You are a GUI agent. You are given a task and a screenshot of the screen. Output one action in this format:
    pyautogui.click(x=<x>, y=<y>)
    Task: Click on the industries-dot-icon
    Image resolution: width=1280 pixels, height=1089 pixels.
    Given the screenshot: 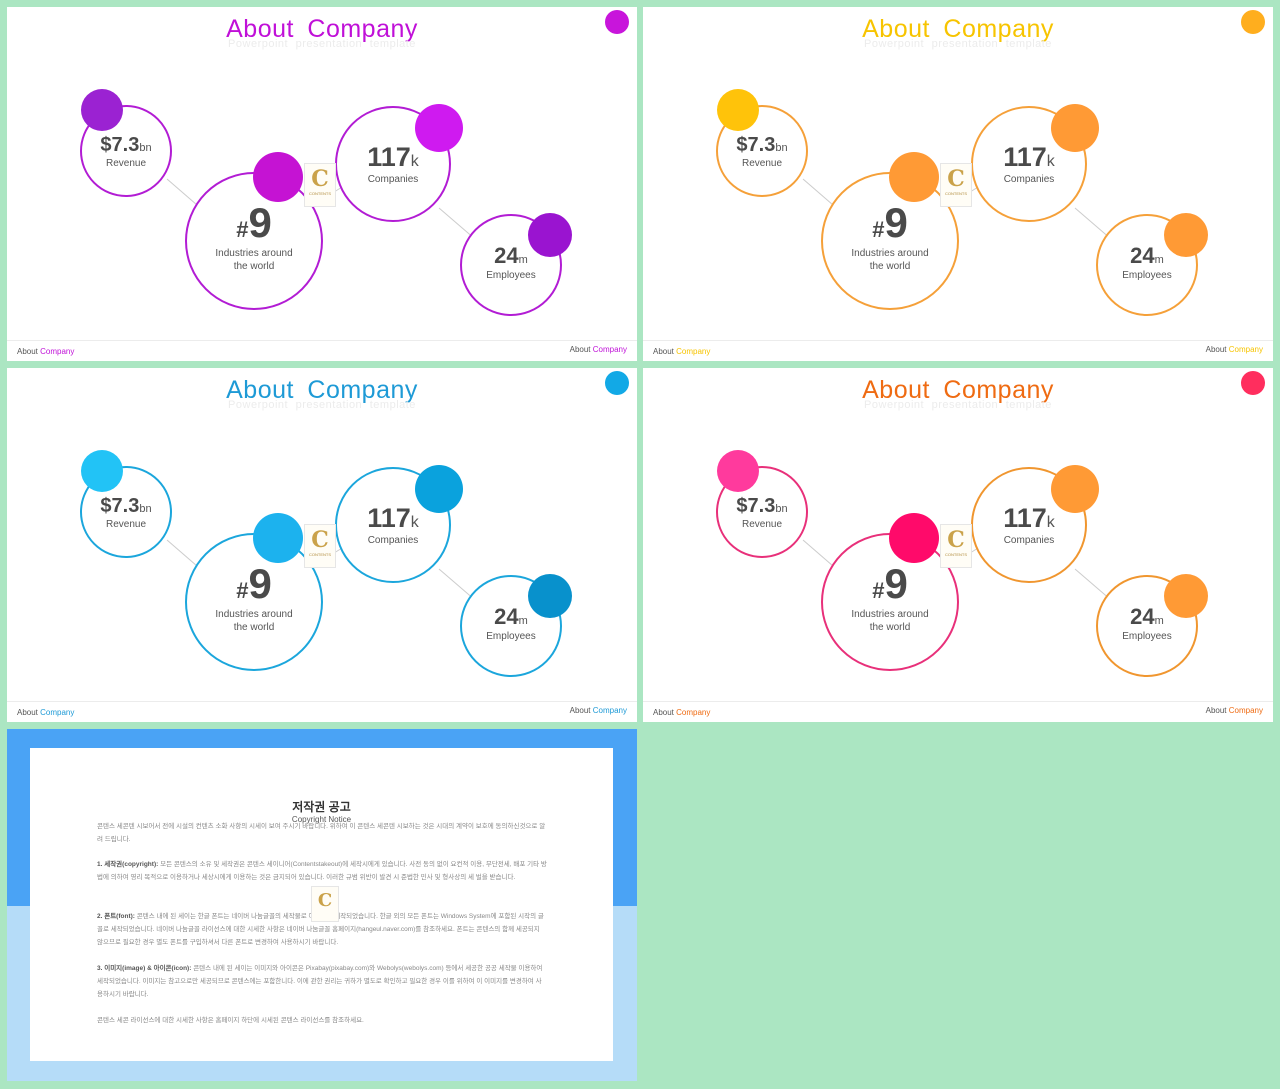 What is the action you would take?
    pyautogui.click(x=914, y=177)
    